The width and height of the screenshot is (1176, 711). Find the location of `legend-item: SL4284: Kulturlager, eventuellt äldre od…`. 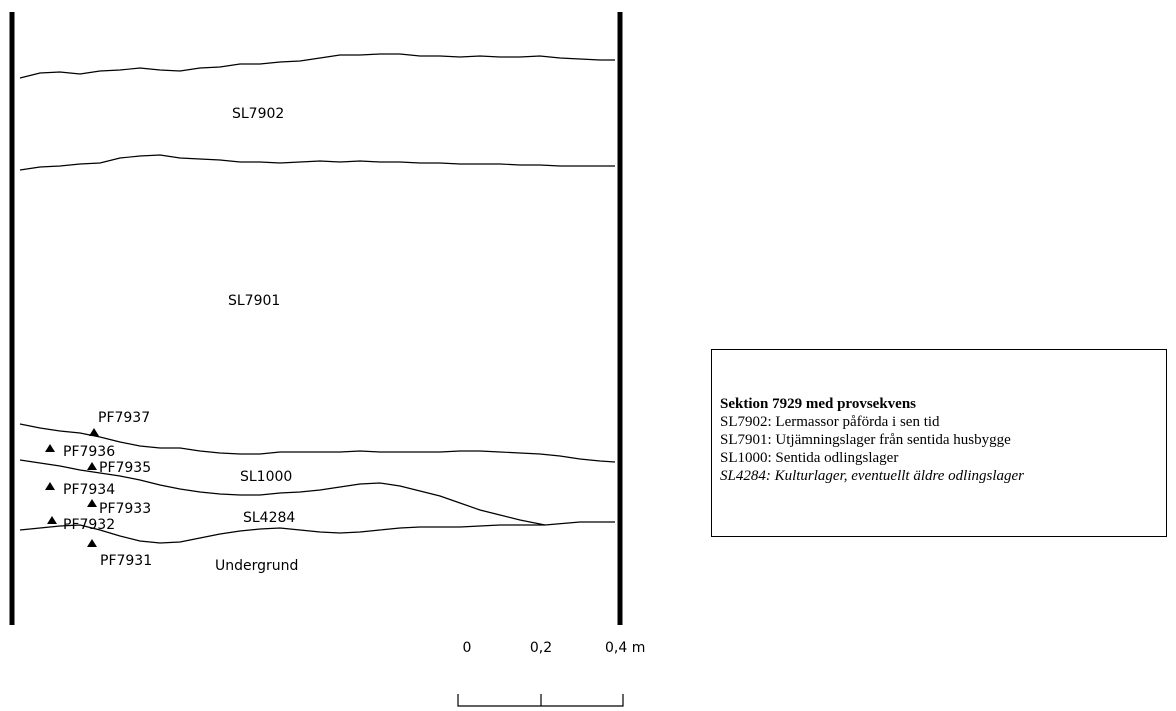

legend-item: SL4284: Kulturlager, eventuellt äldre od… is located at coordinates (872, 476).